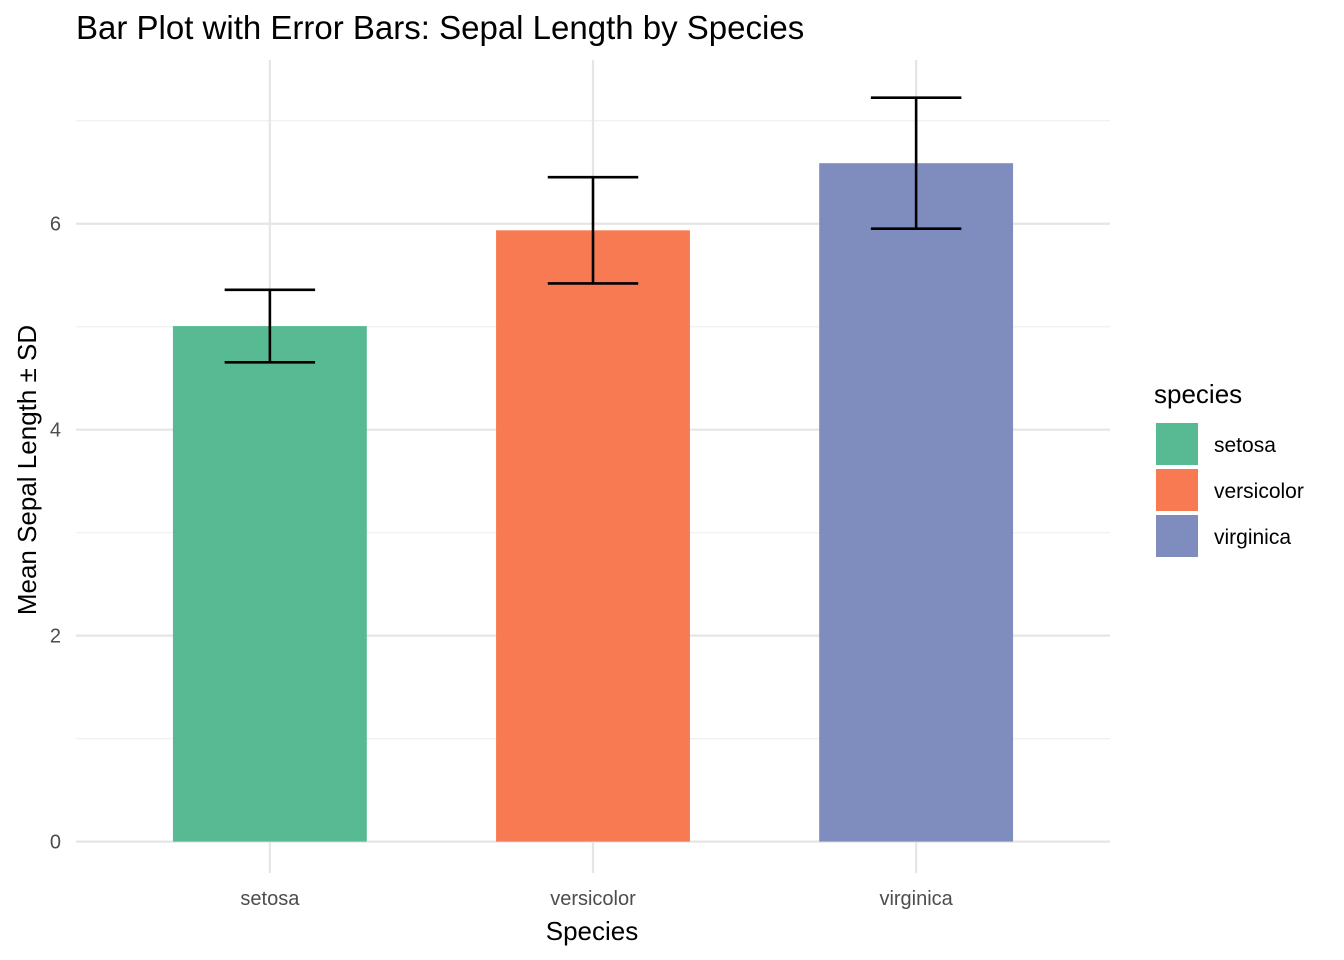  I want to click on legend: species setosa versicolor virginica, so click(1229, 468).